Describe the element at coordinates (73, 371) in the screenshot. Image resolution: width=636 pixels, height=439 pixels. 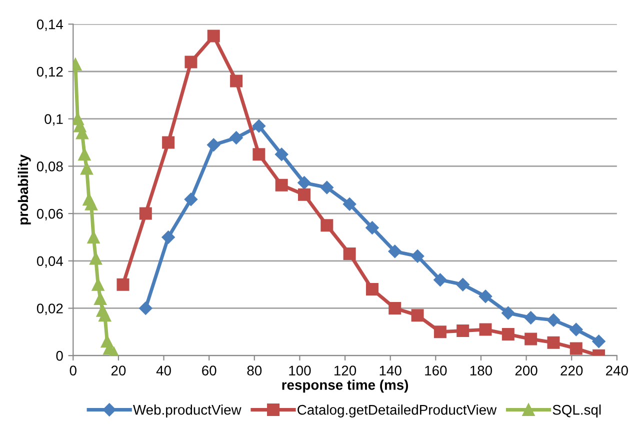
I see `x-tick-label: 0` at that location.